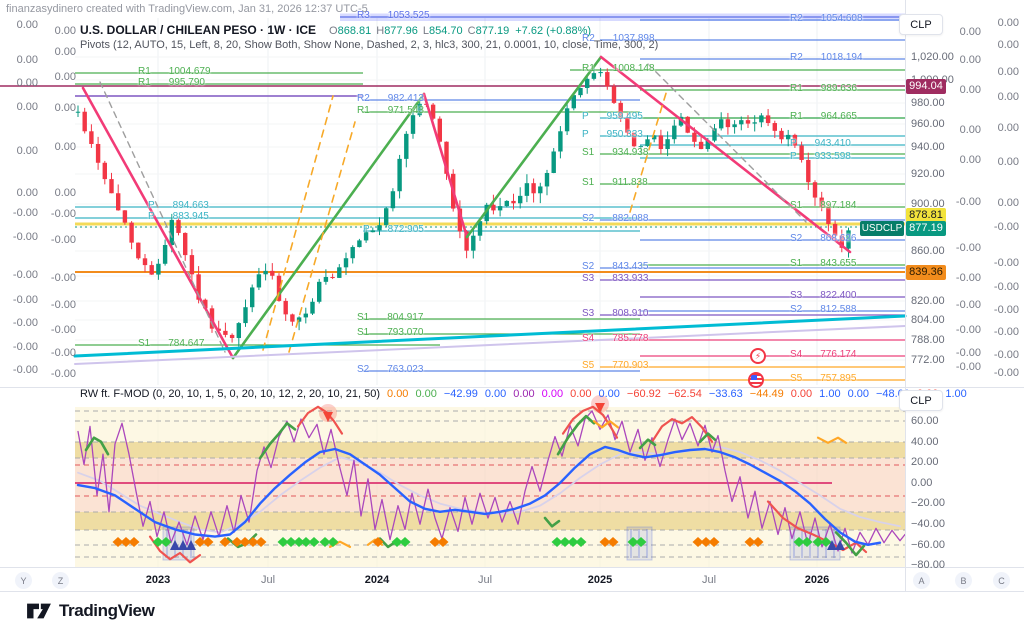  What do you see at coordinates (178, 205) in the screenshot?
I see `pivot-level-label: P 894.663` at bounding box center [178, 205].